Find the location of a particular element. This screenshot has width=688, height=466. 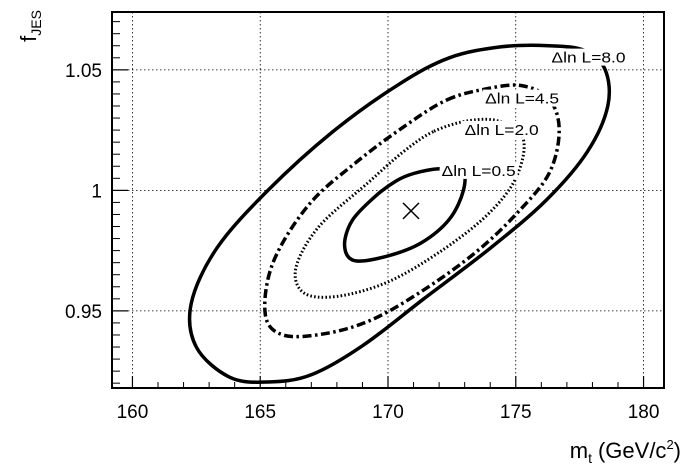

best-fit-marker-stroke is located at coordinates (411, 211).